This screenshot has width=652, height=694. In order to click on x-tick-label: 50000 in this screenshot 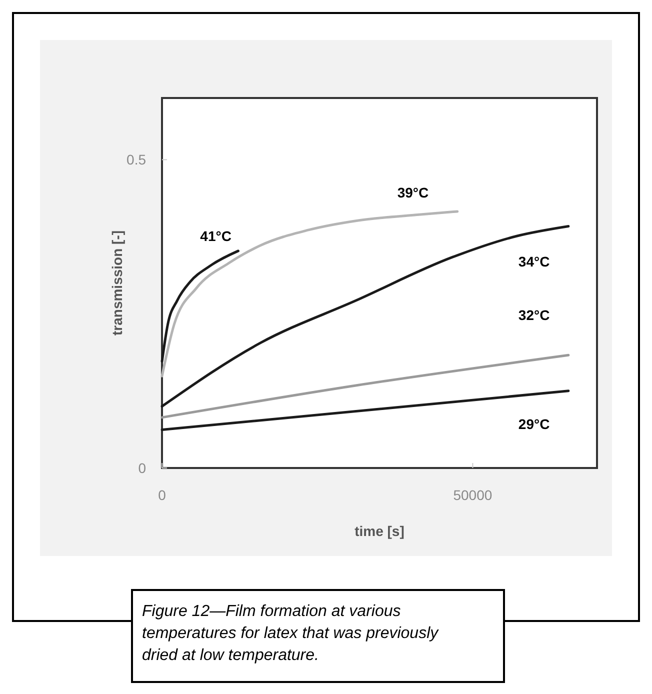, I will do `click(472, 495)`.